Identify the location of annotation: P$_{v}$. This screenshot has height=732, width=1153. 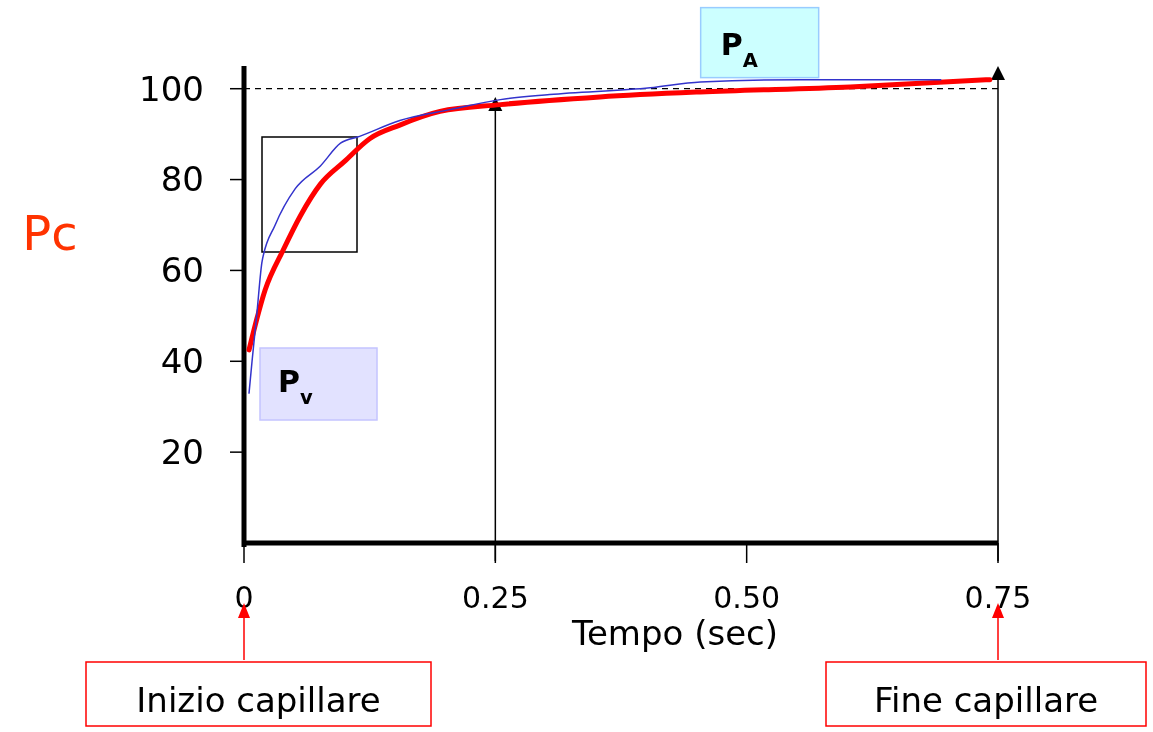
(295, 386).